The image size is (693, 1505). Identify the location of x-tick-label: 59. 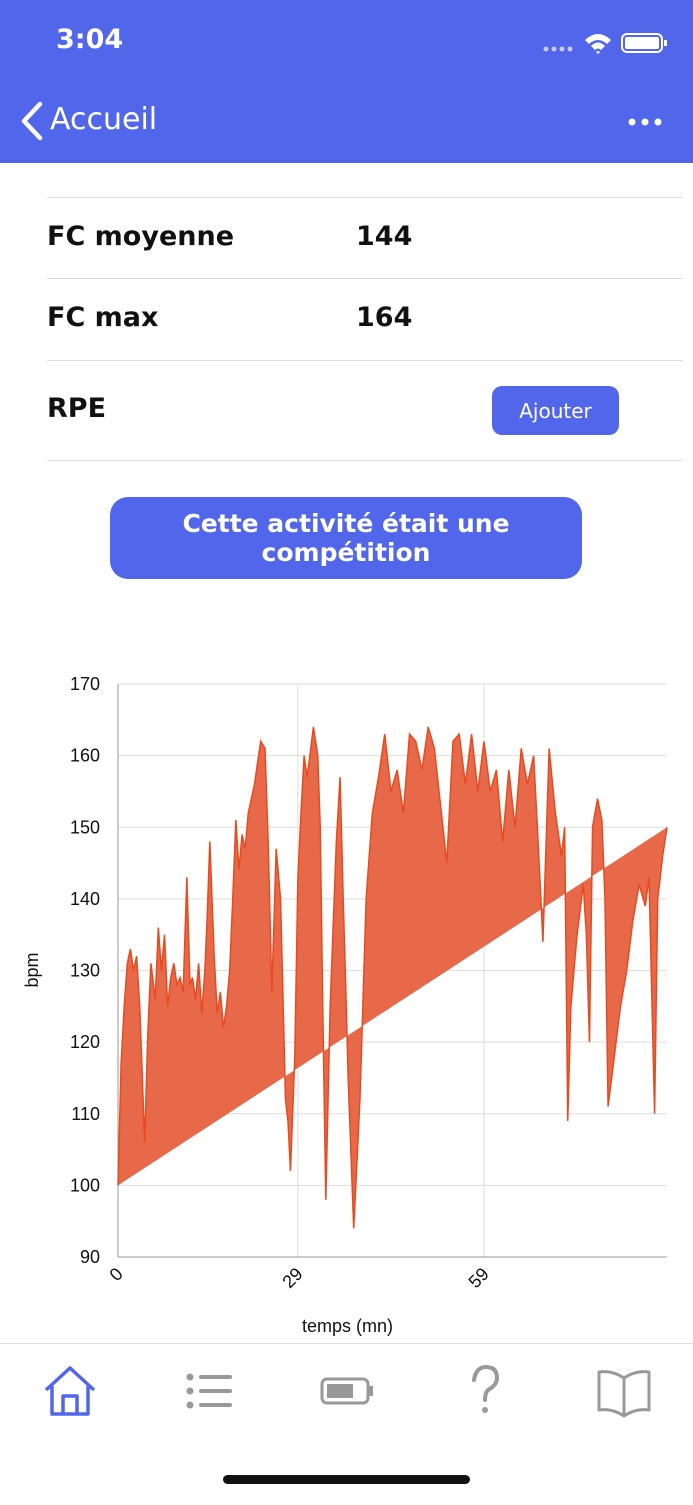
(479, 1278).